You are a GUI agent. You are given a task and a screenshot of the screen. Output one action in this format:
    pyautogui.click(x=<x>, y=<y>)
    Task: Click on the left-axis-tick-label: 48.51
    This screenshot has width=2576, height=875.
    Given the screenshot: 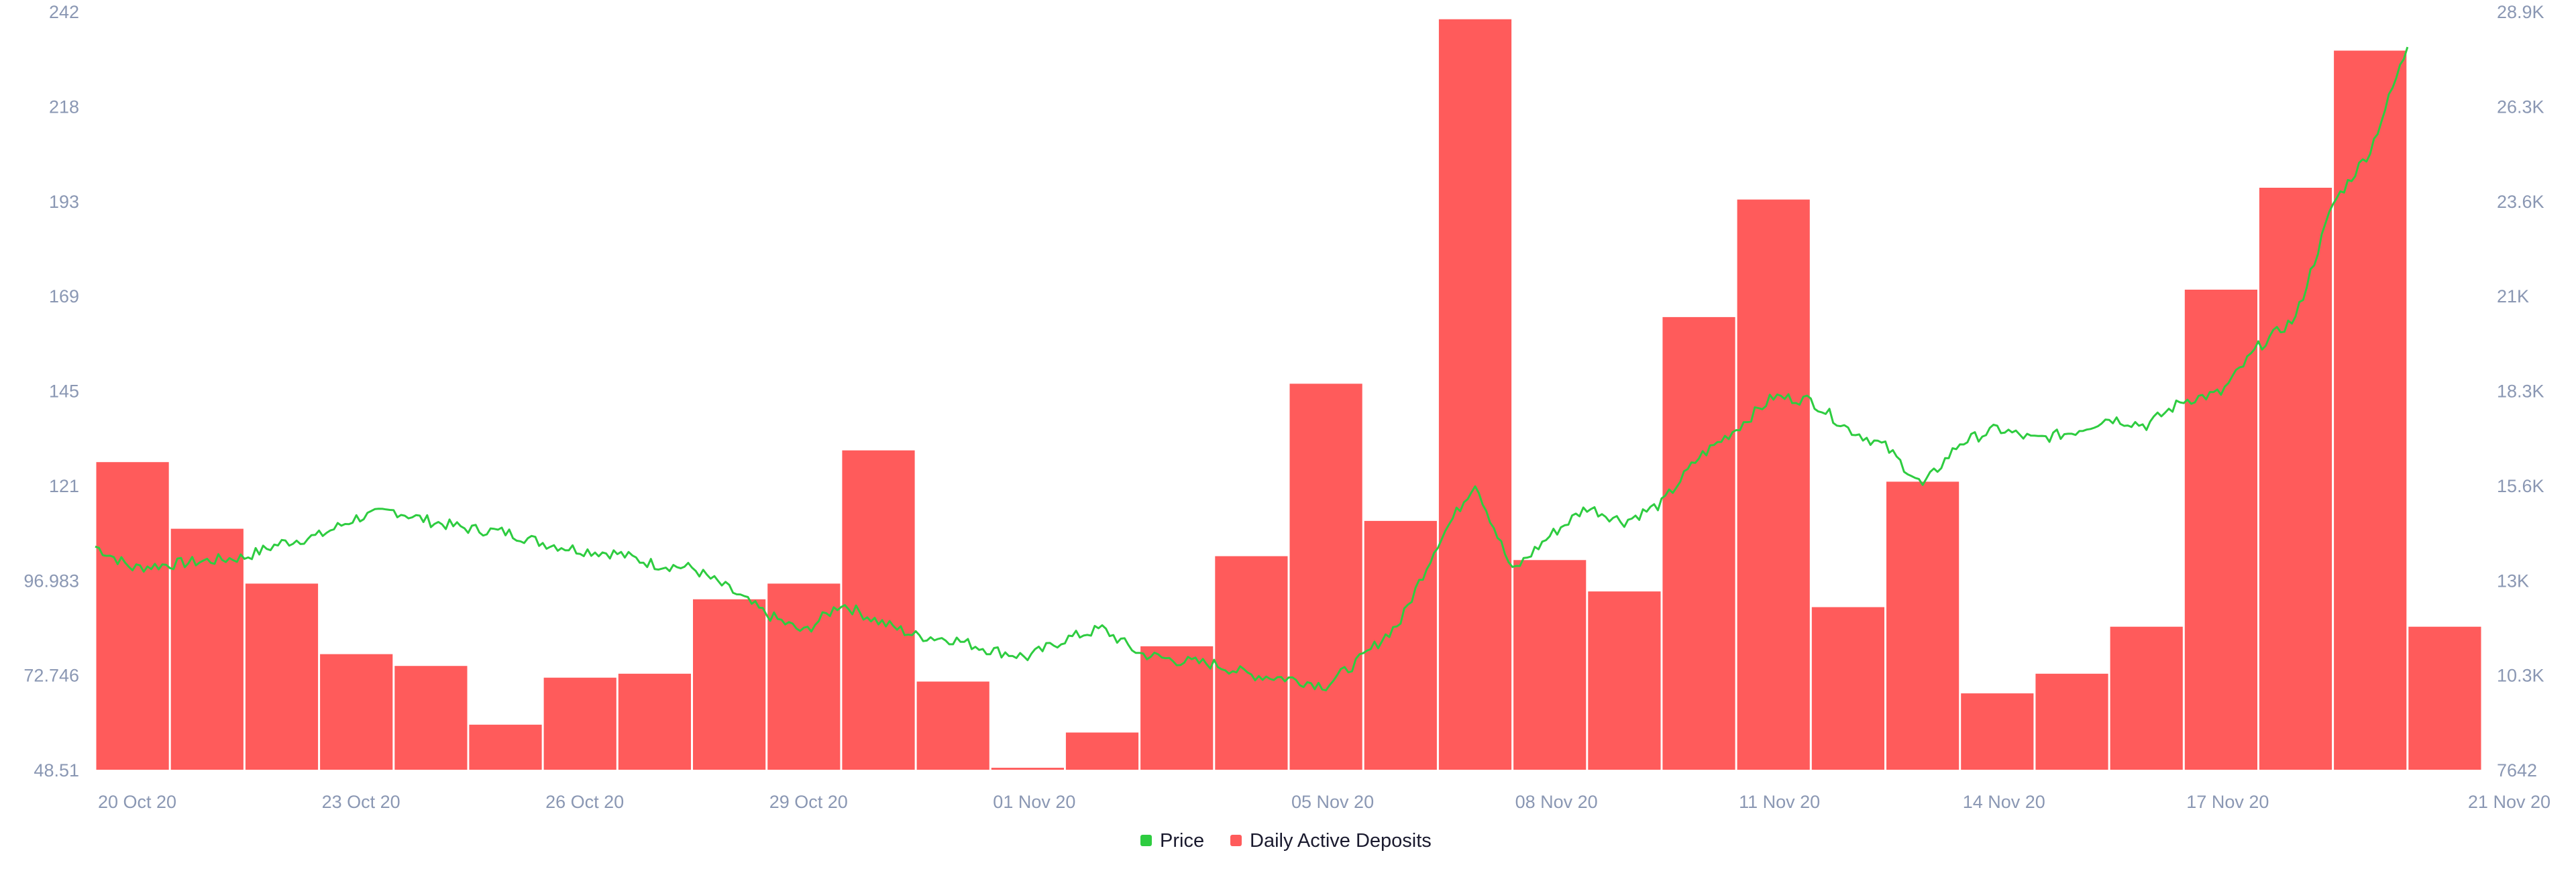 What is the action you would take?
    pyautogui.click(x=56, y=770)
    